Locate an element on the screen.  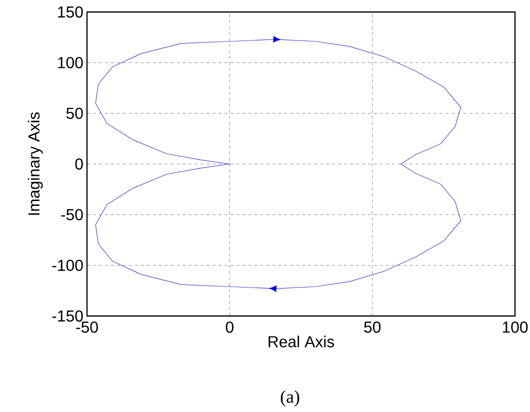
y-tick-label: 0 is located at coordinates (79, 164).